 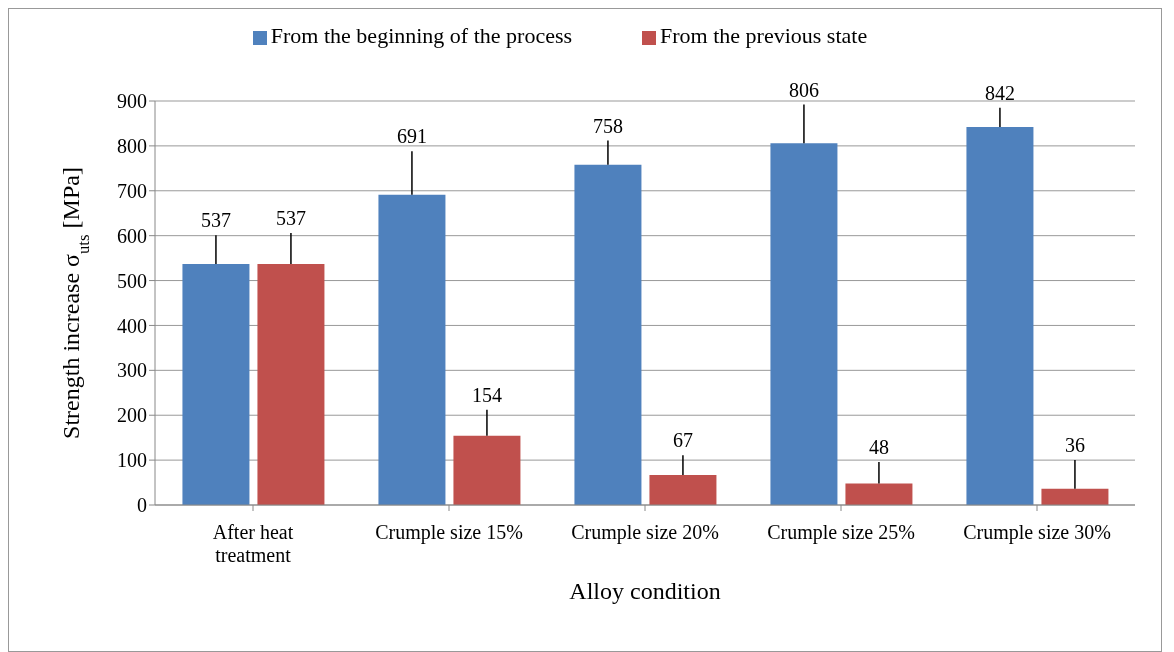 What do you see at coordinates (421, 35) in the screenshot?
I see `legend-label: From the beginning of the process` at bounding box center [421, 35].